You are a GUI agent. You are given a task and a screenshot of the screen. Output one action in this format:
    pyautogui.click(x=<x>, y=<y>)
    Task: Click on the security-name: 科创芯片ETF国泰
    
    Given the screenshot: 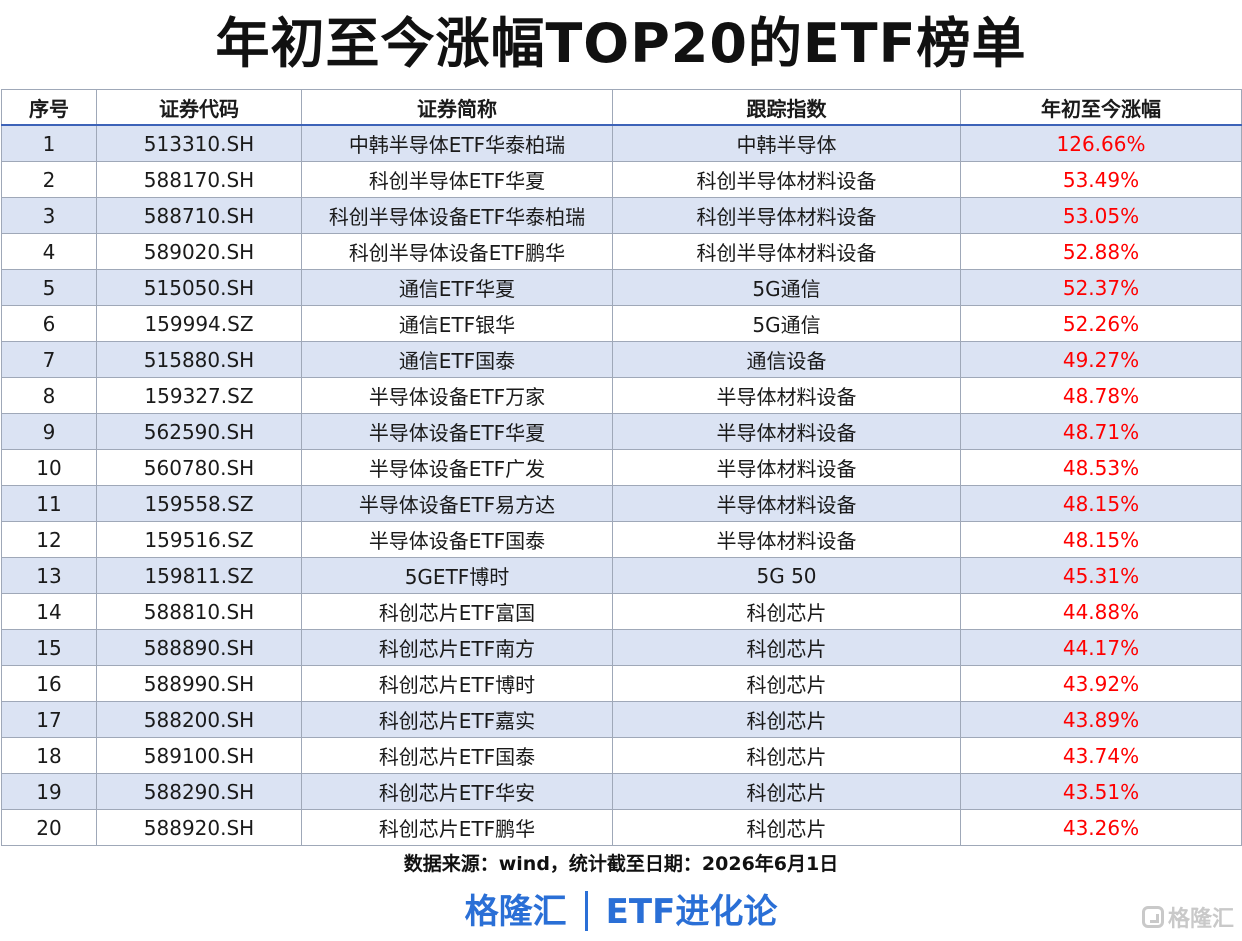 What is the action you would take?
    pyautogui.click(x=457, y=755)
    